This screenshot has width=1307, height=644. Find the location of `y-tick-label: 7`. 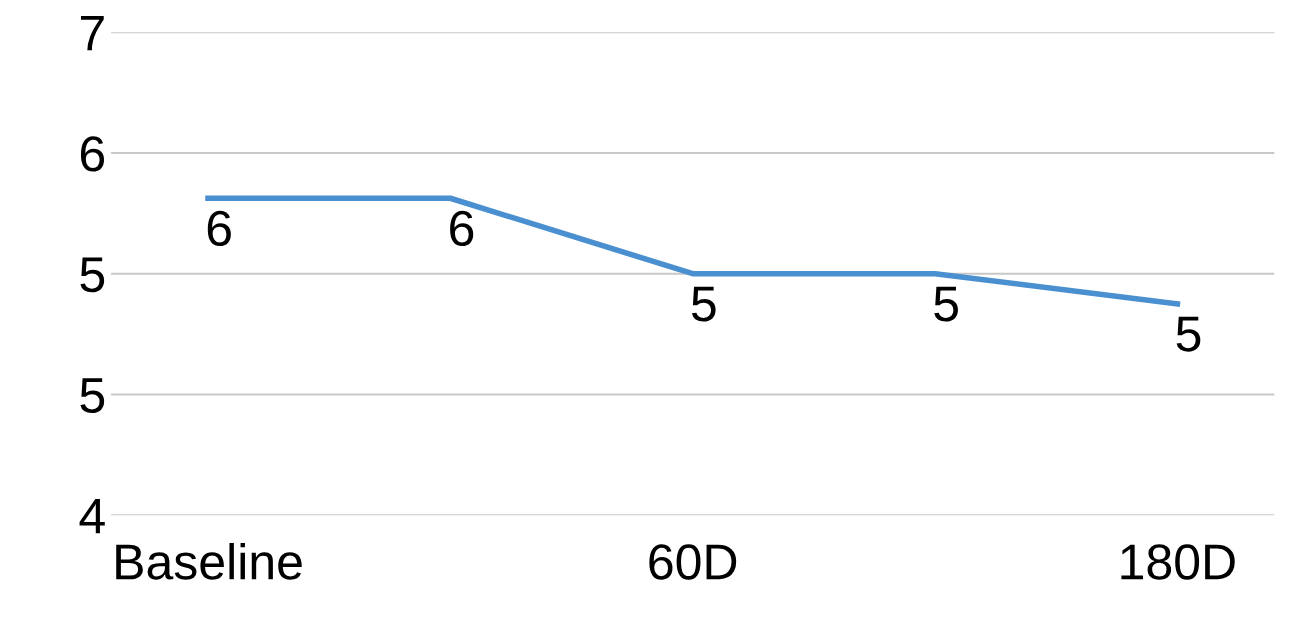

y-tick-label: 7 is located at coordinates (92, 33).